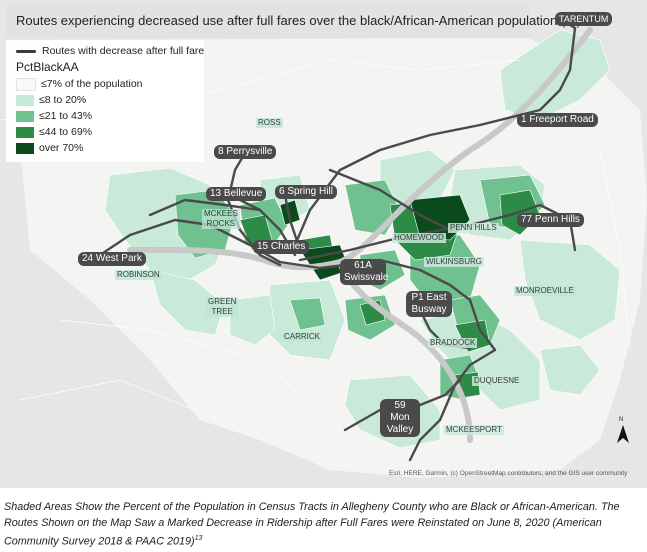 The width and height of the screenshot is (647, 552). What do you see at coordinates (453, 343) in the screenshot?
I see `place-braddock: BRADDOCK` at bounding box center [453, 343].